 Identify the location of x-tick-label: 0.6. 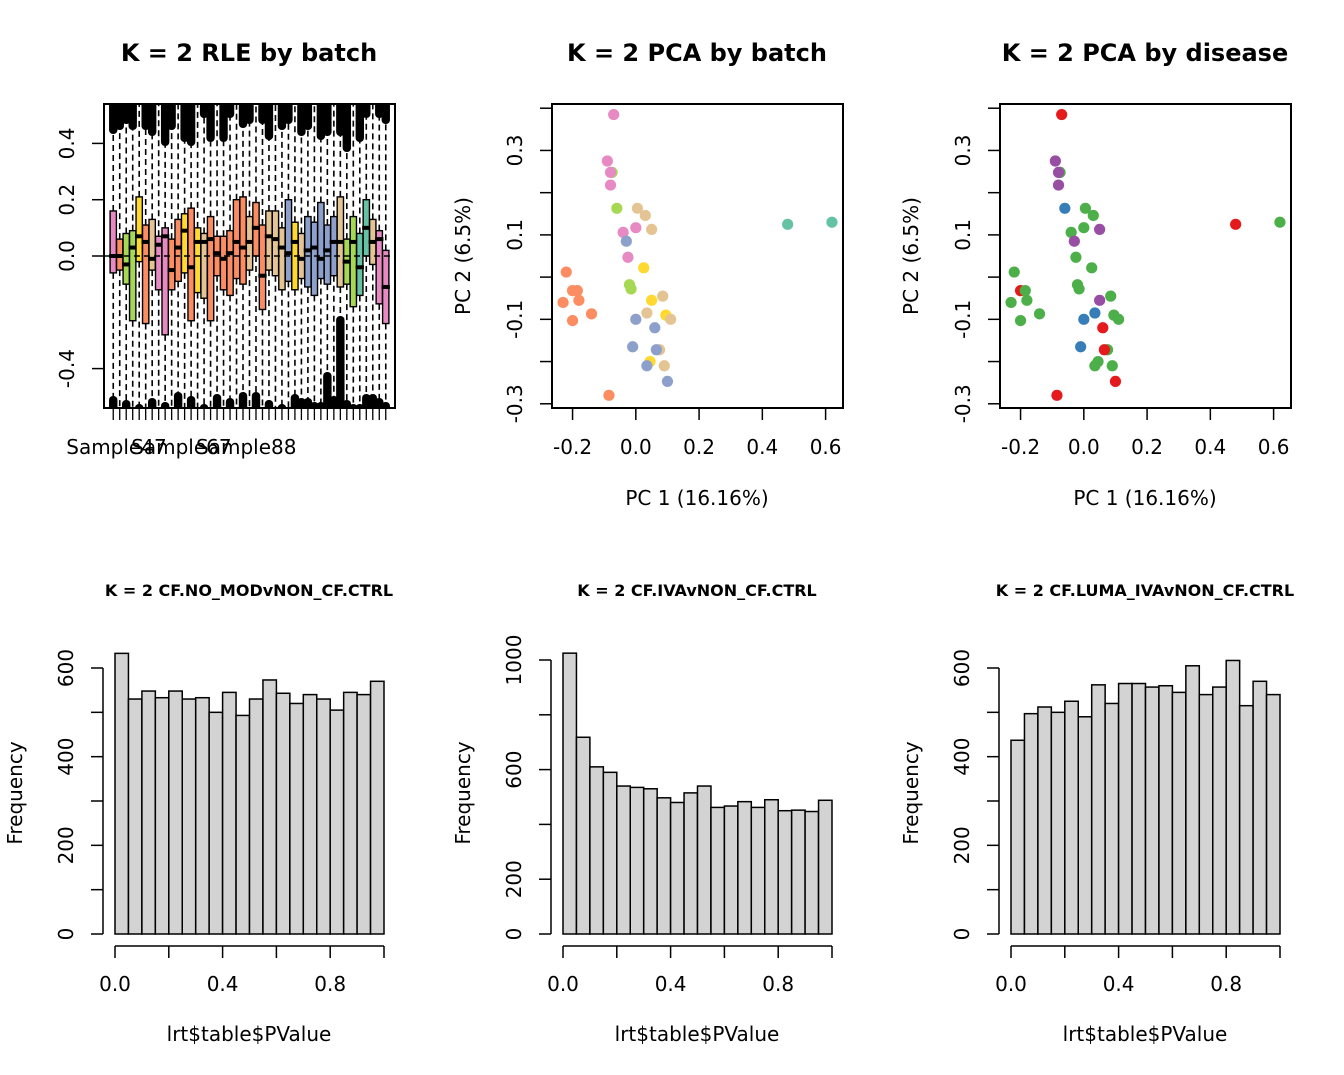
(1274, 447).